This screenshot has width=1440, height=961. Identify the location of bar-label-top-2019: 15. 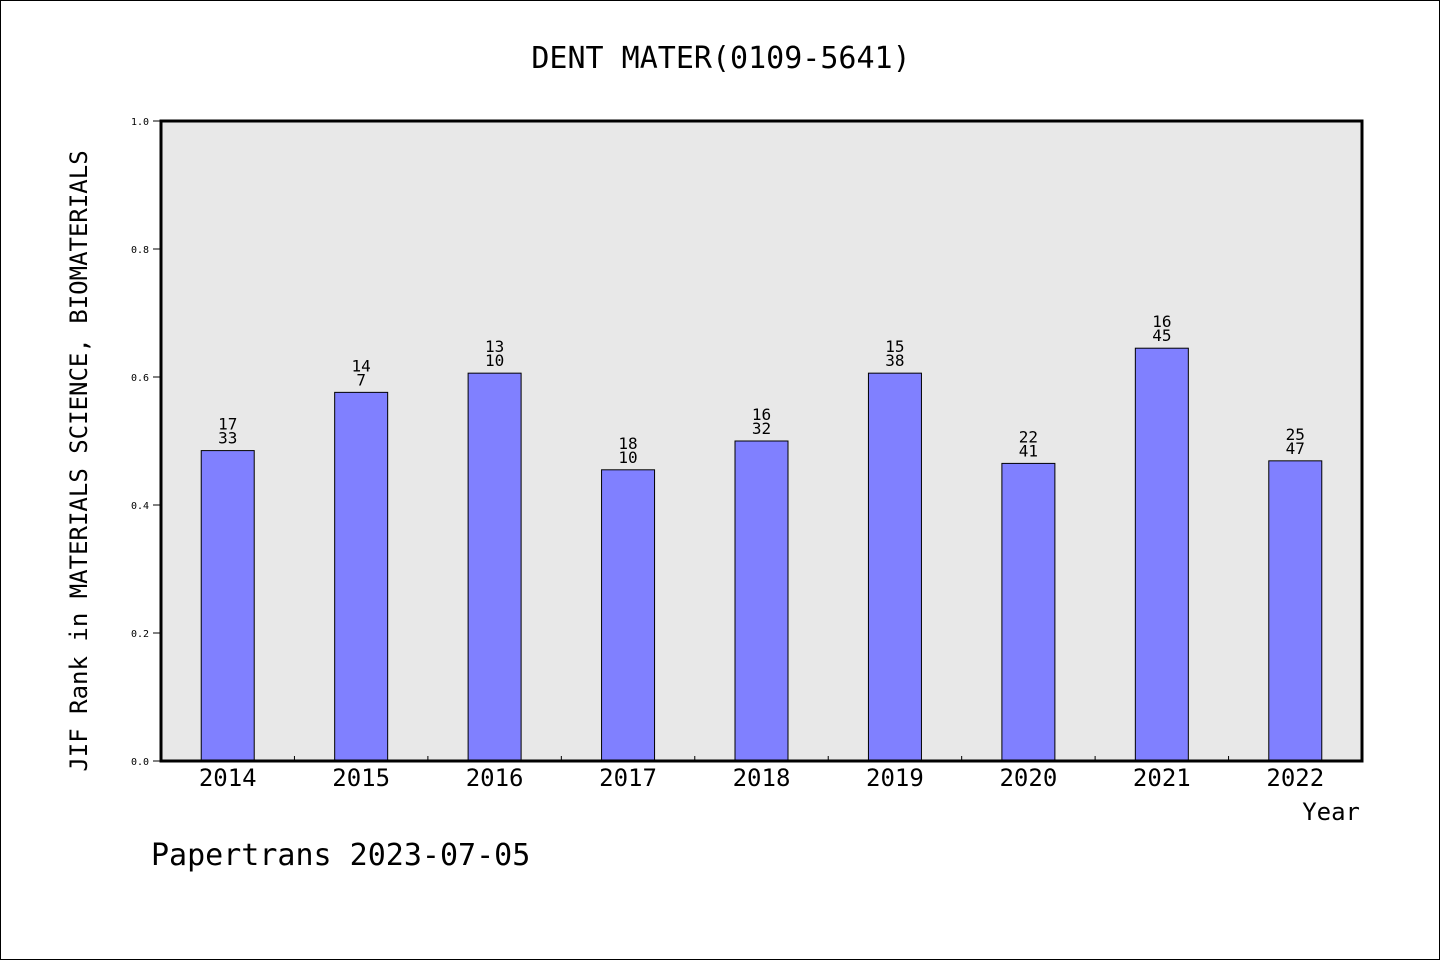
(894, 346).